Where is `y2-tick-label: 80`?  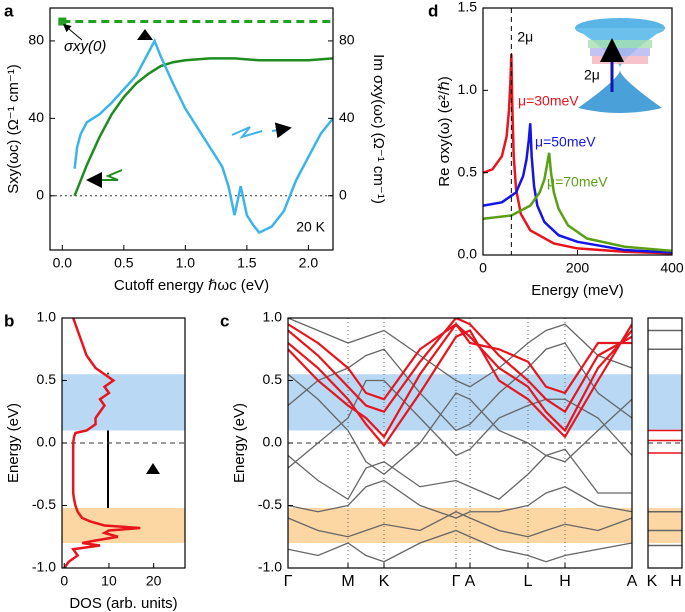
y2-tick-label: 80 is located at coordinates (347, 40).